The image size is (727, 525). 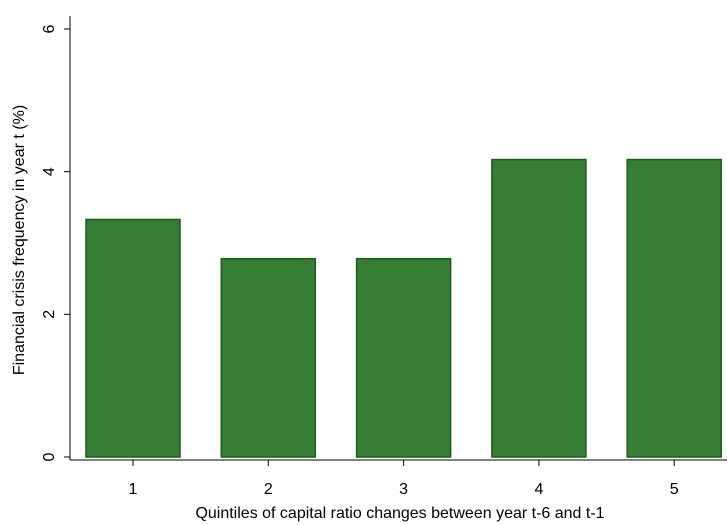 What do you see at coordinates (268, 489) in the screenshot?
I see `x-tick-label: 2` at bounding box center [268, 489].